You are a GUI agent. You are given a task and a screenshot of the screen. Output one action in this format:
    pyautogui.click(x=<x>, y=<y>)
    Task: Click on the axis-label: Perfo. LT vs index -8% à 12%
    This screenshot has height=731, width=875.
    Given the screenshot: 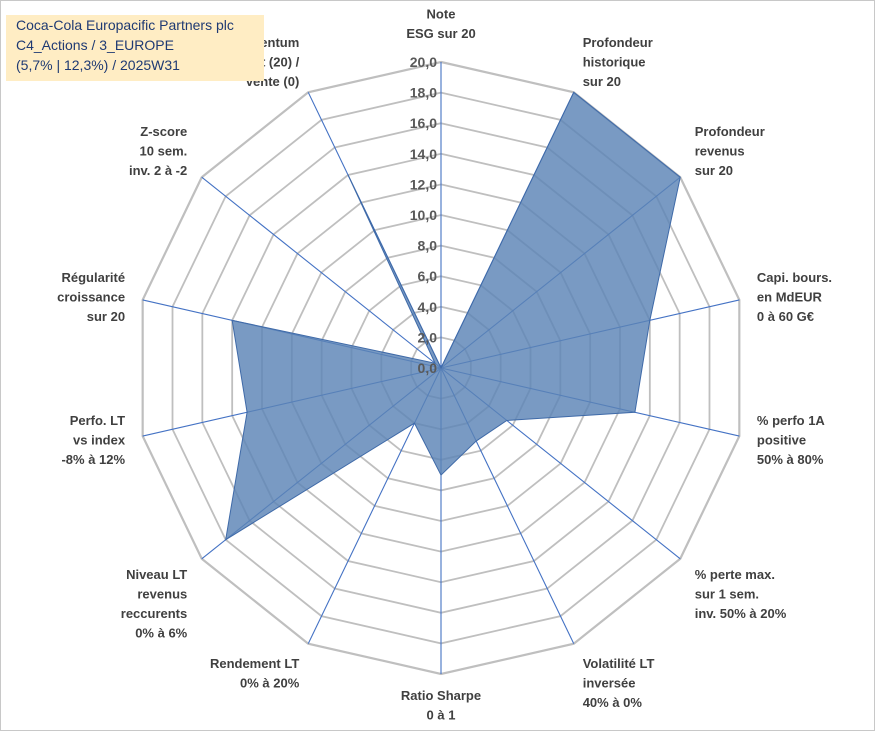 What is the action you would take?
    pyautogui.click(x=93, y=440)
    